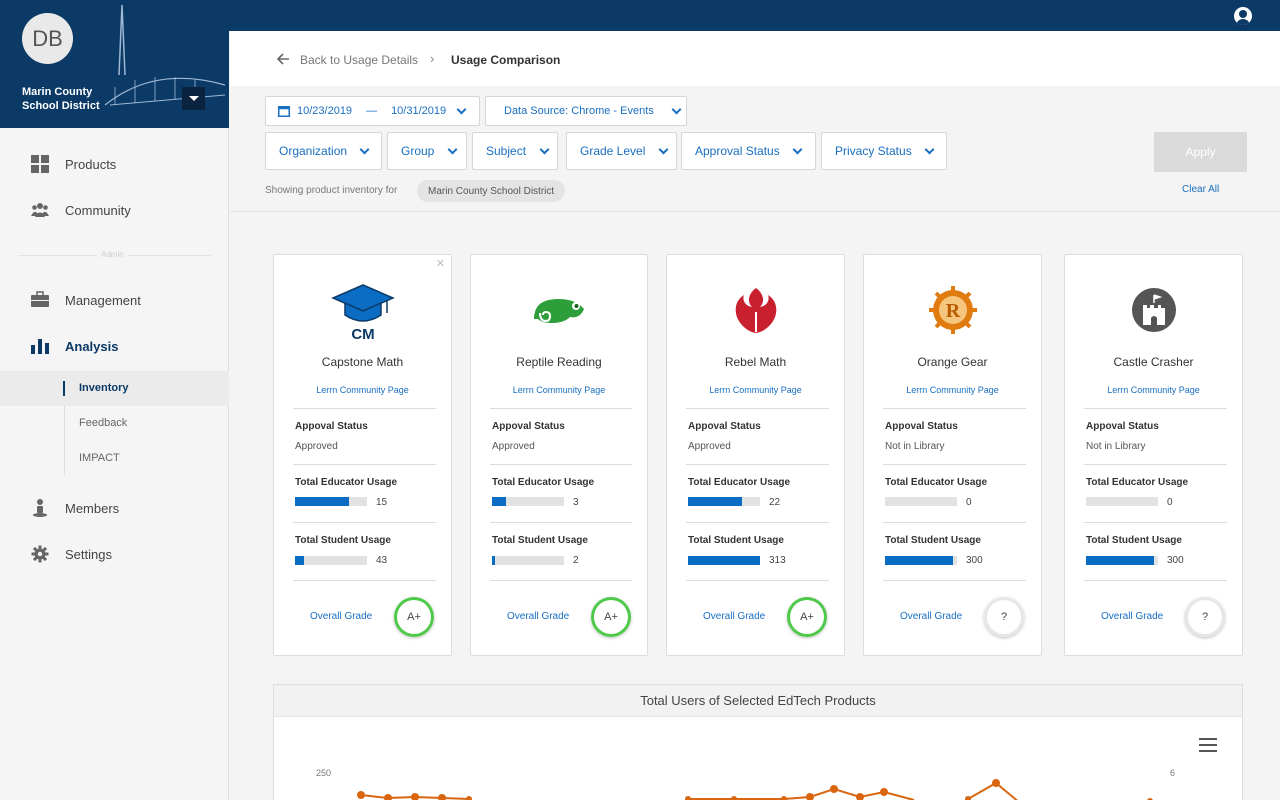  I want to click on subnav-rule, so click(64, 440).